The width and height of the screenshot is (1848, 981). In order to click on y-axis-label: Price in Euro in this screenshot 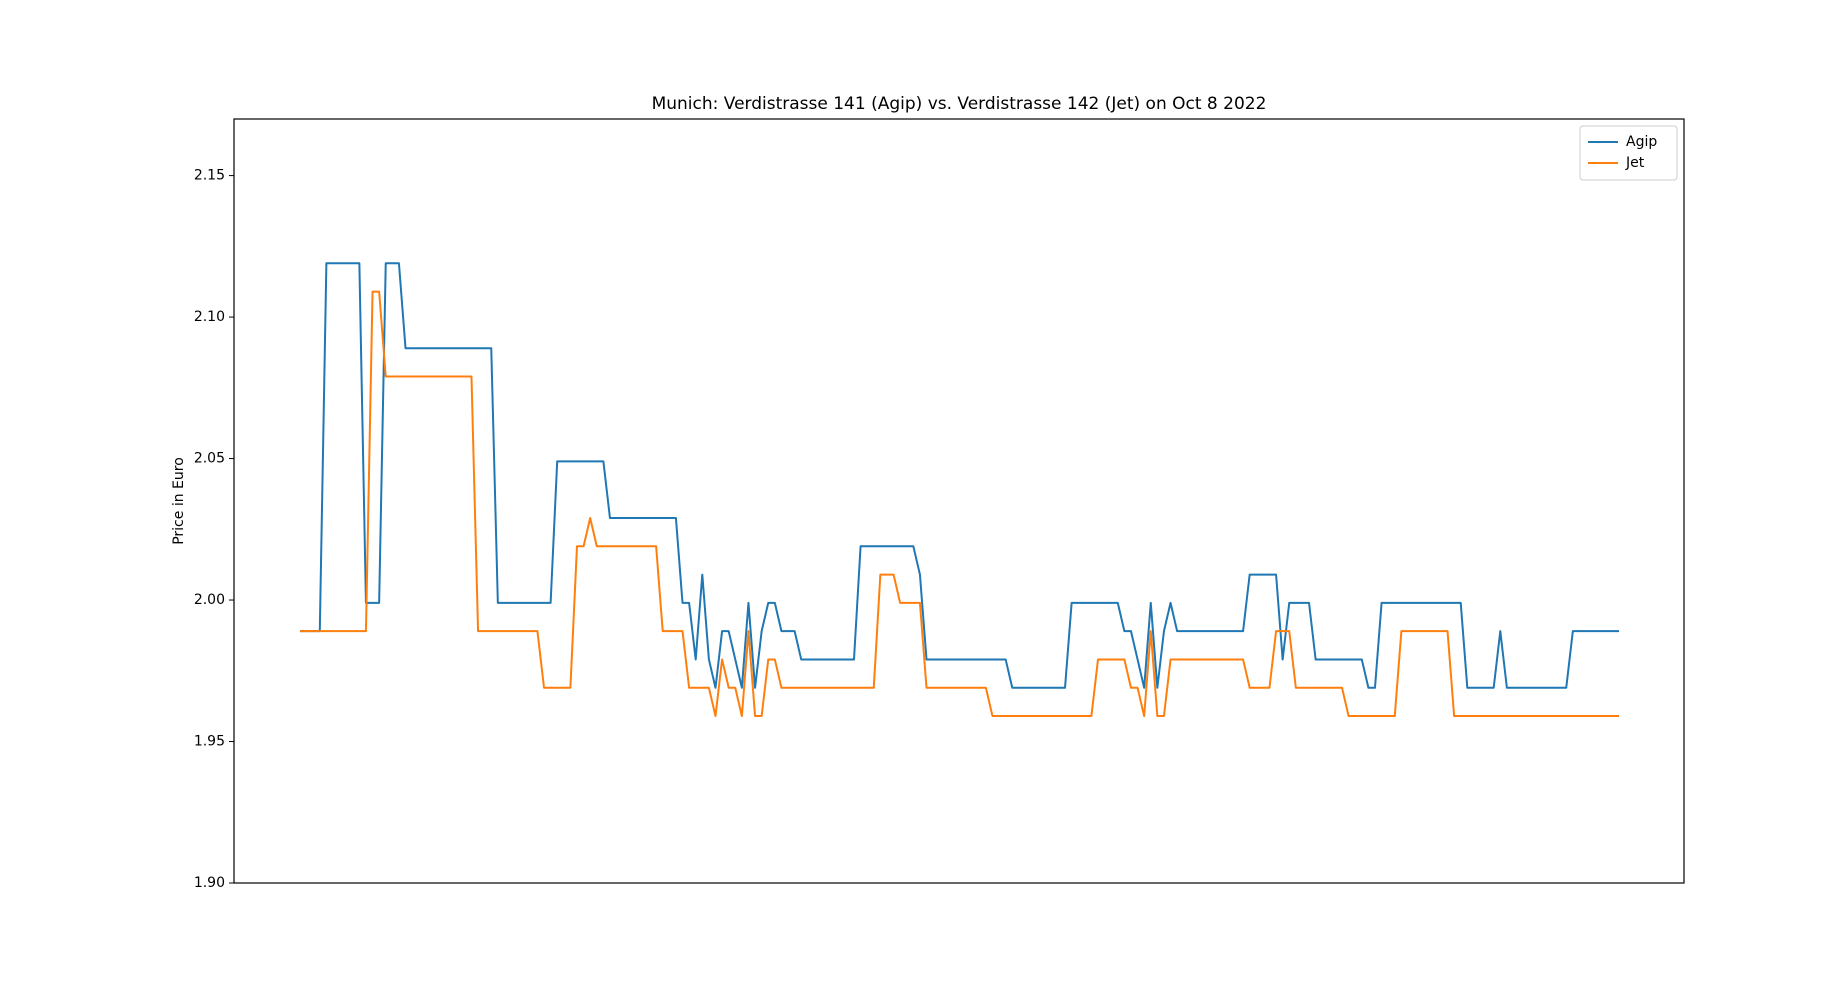, I will do `click(179, 501)`.